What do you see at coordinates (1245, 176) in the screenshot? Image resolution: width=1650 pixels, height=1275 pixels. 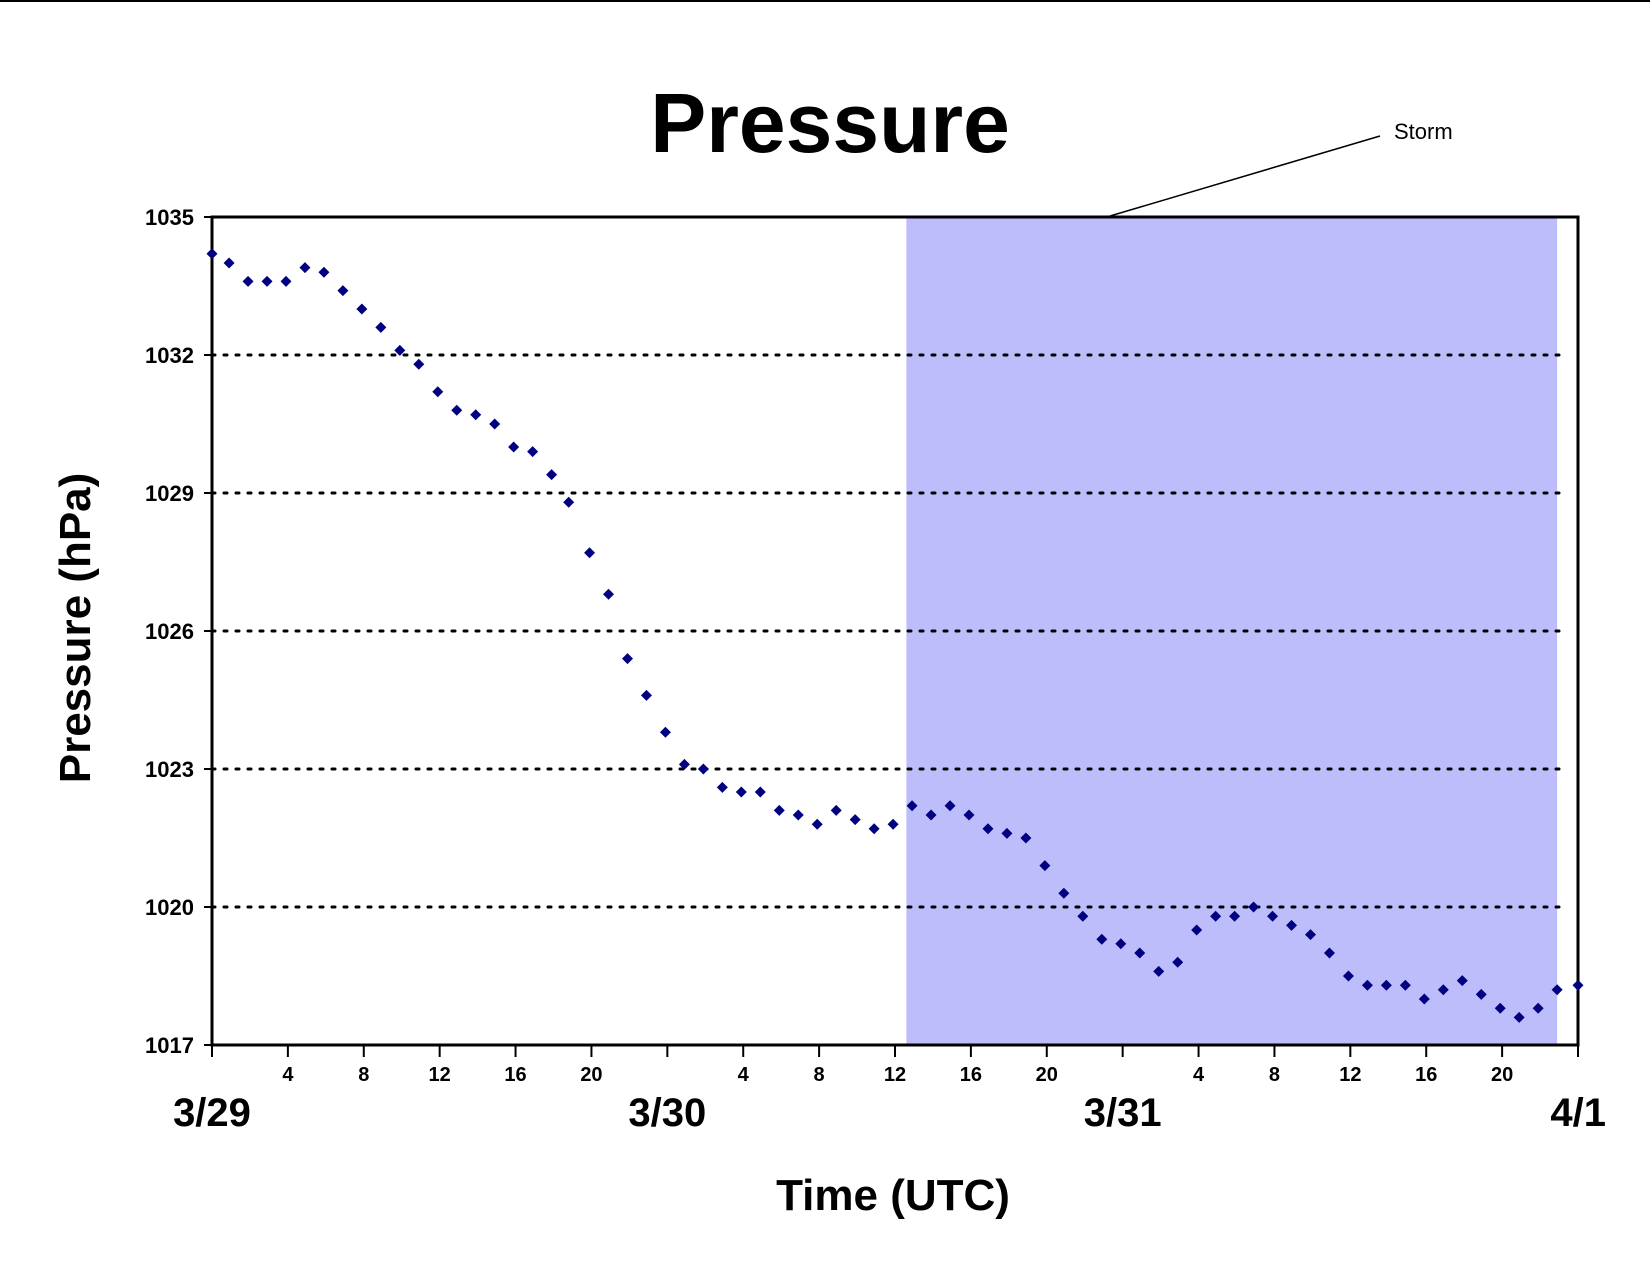 I see `storm-annotation-leader` at bounding box center [1245, 176].